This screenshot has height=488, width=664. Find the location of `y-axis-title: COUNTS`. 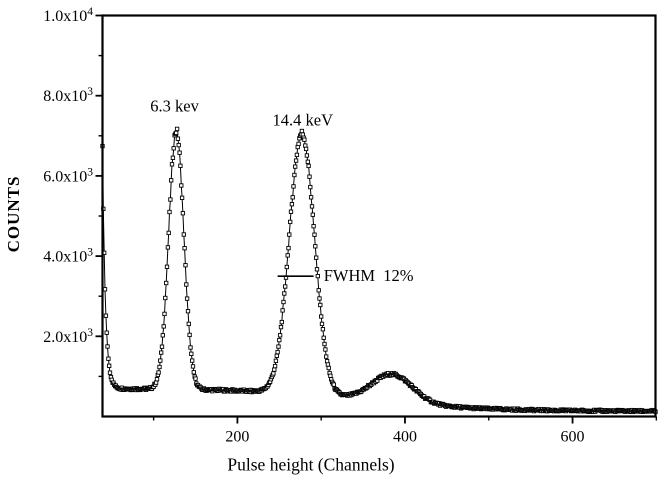

y-axis-title: COUNTS is located at coordinates (13, 214).